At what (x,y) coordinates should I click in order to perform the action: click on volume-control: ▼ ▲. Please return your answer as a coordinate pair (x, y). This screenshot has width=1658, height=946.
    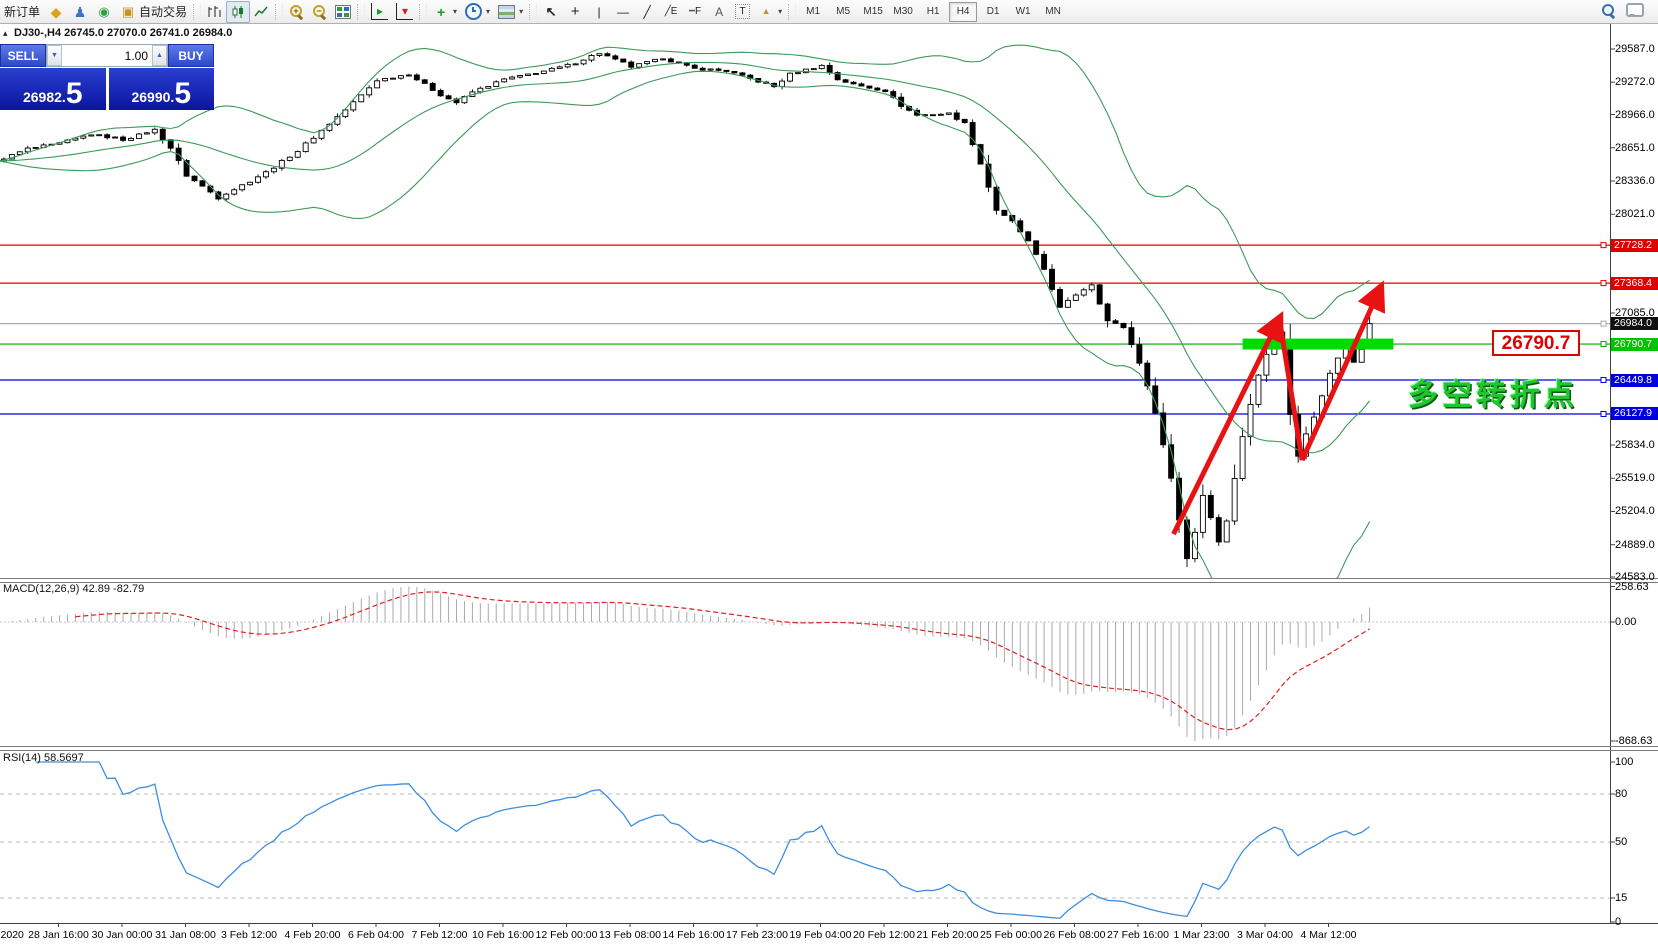
    Looking at the image, I should click on (107, 55).